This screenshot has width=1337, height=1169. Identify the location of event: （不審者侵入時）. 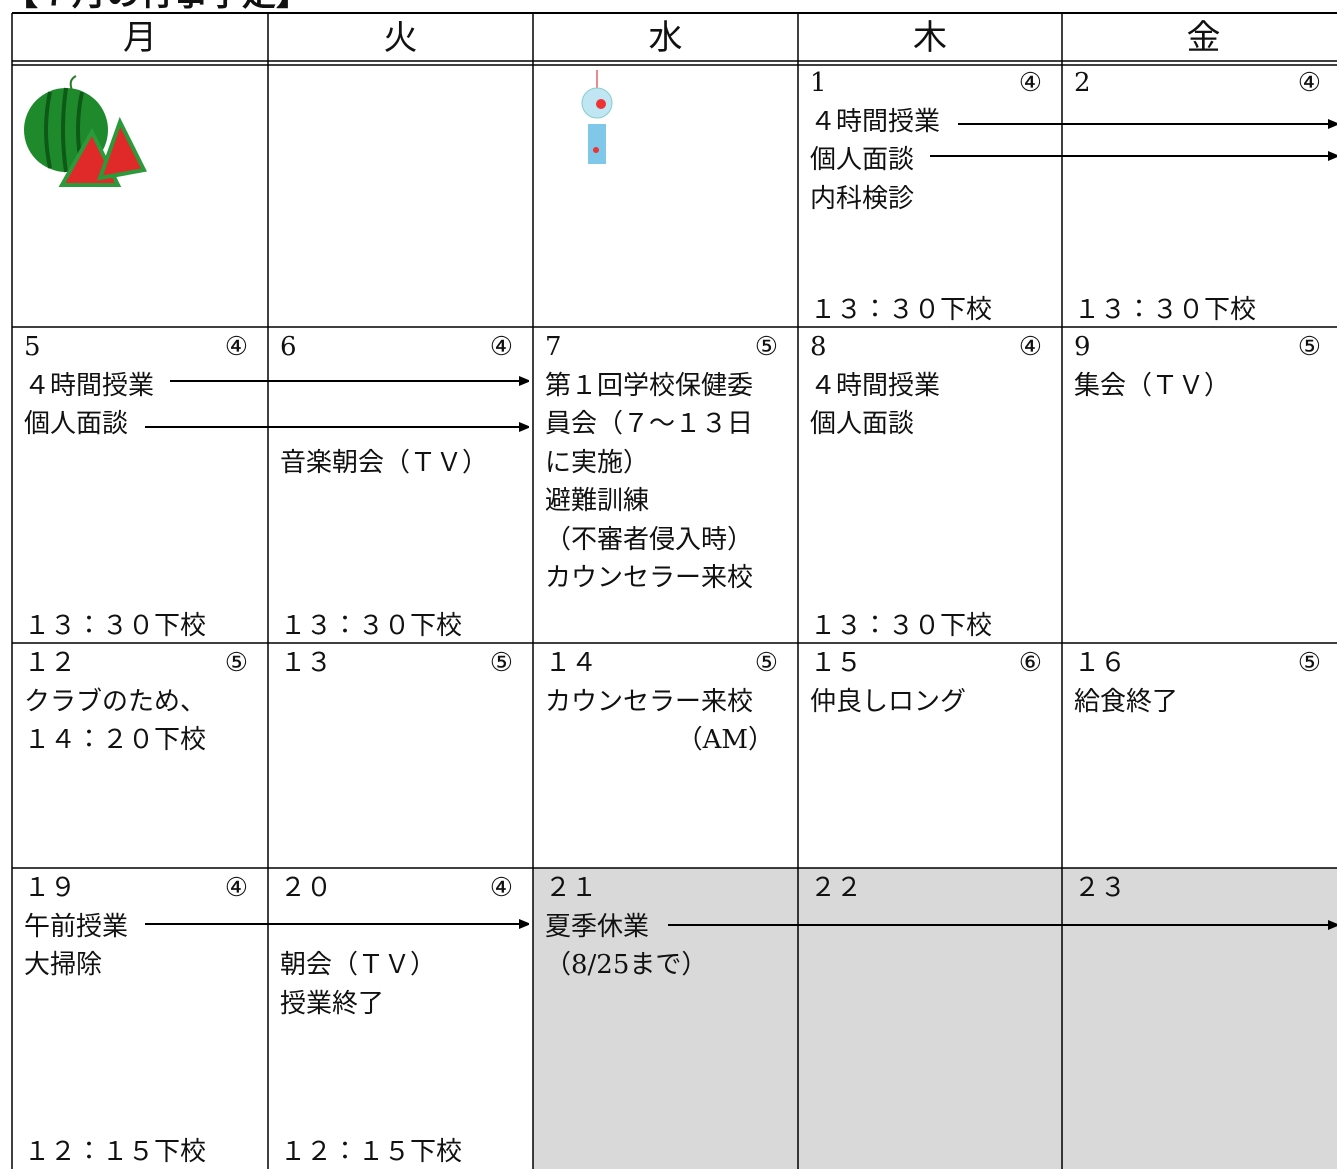
(649, 539).